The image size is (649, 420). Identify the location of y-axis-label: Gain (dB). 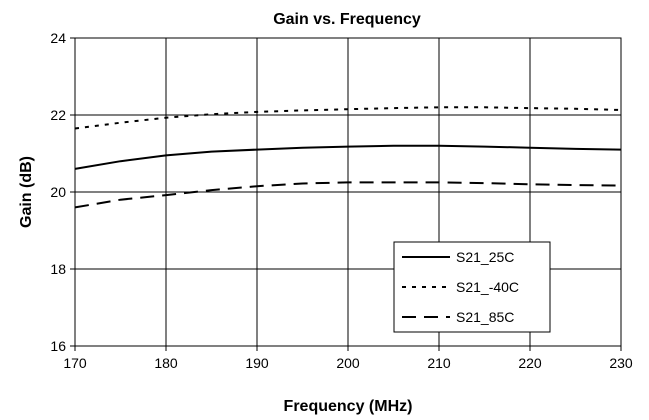
(26, 192).